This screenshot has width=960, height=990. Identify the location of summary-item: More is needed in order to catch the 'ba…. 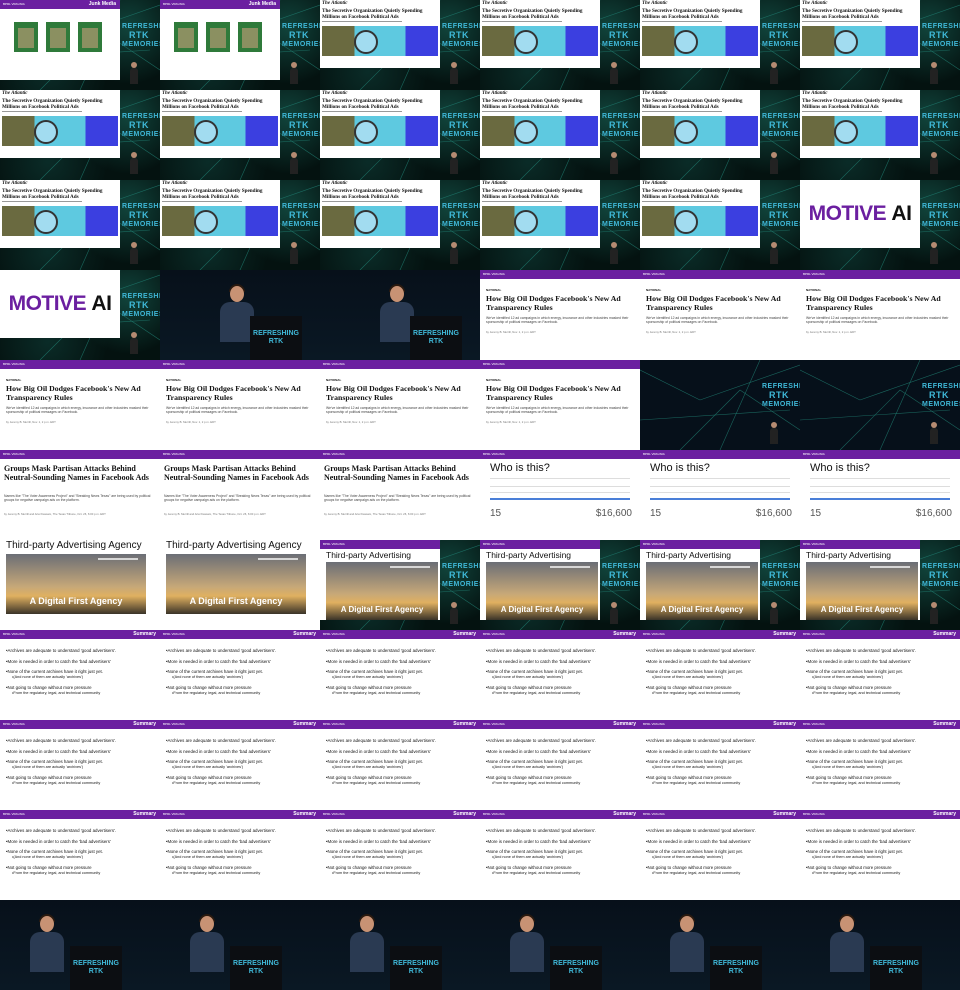
(721, 662).